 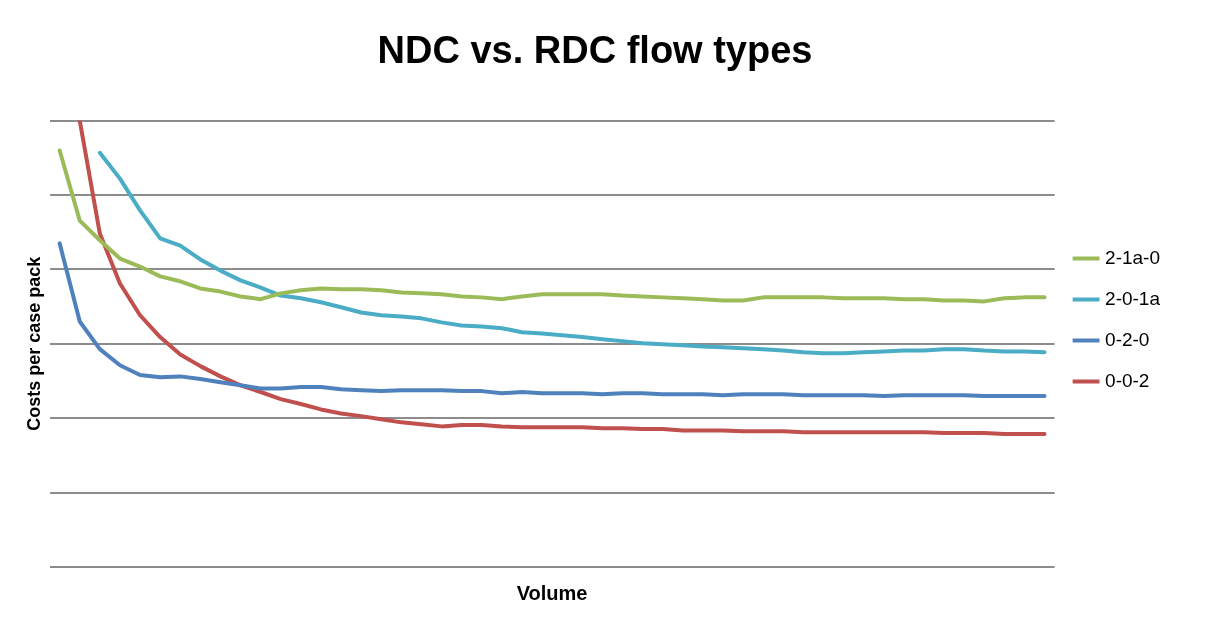 What do you see at coordinates (552, 592) in the screenshot?
I see `x-axis-title: Volume` at bounding box center [552, 592].